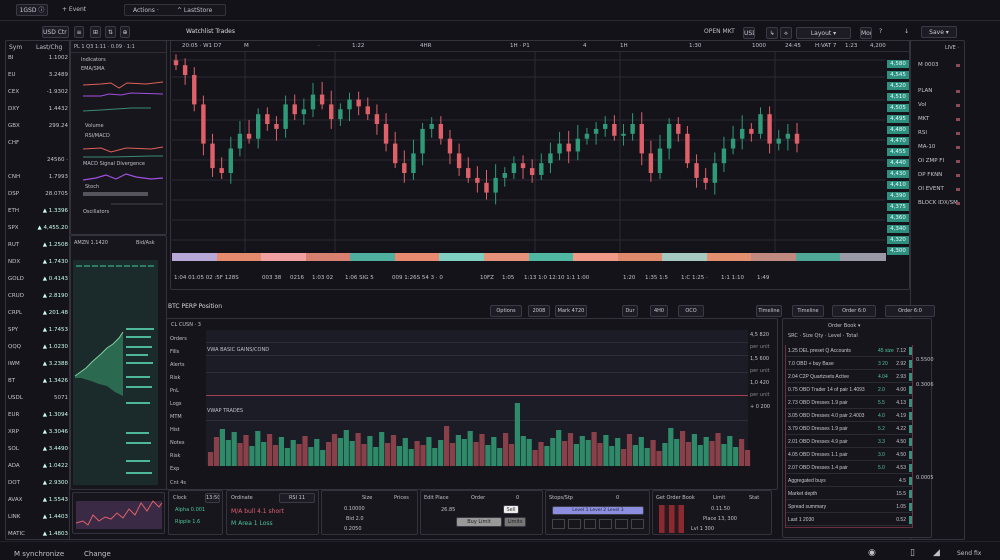 The width and height of the screenshot is (1000, 560). I want to click on bookmark-icon: ◢, so click(936, 553).